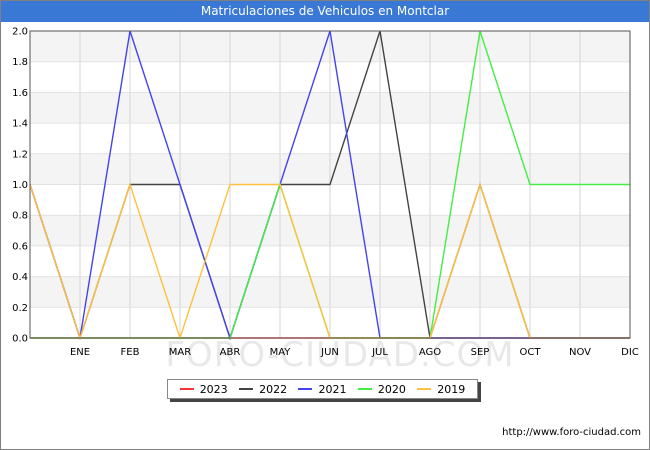  I want to click on legend-item-2023: 2023, so click(203, 389).